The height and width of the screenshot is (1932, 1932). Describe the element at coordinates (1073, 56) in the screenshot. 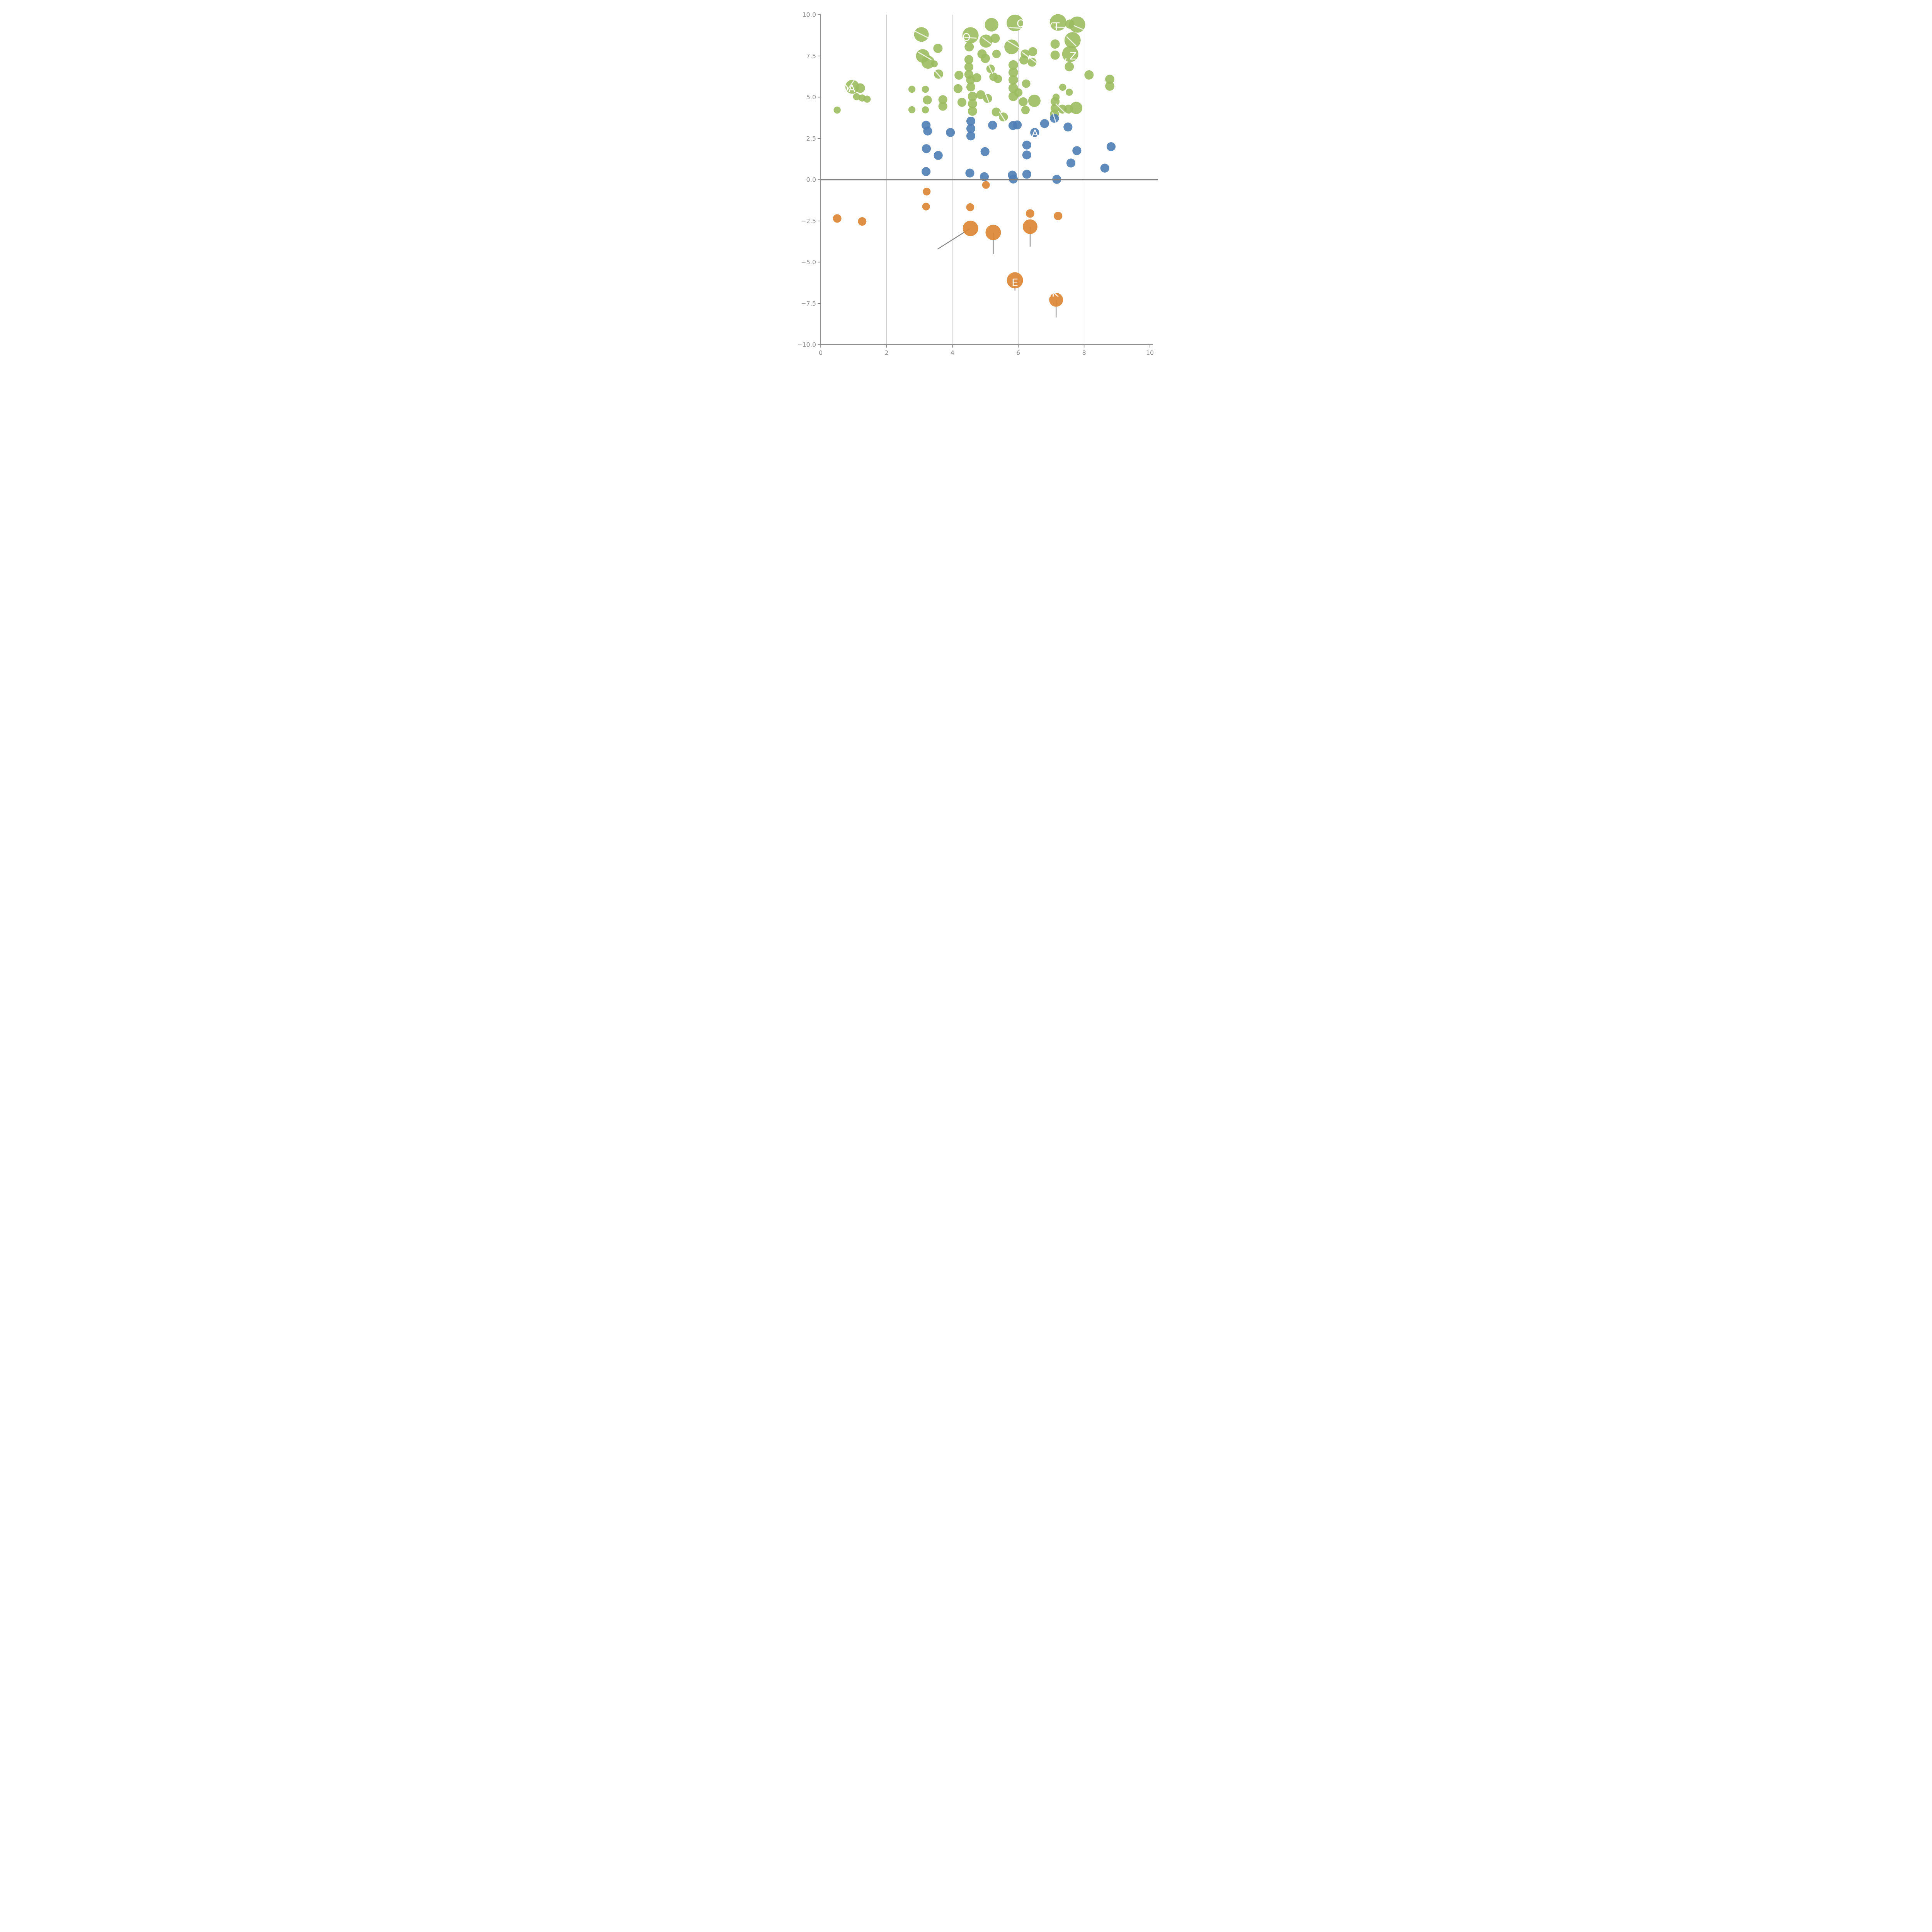

I see `annotation-label-Z: Z` at that location.